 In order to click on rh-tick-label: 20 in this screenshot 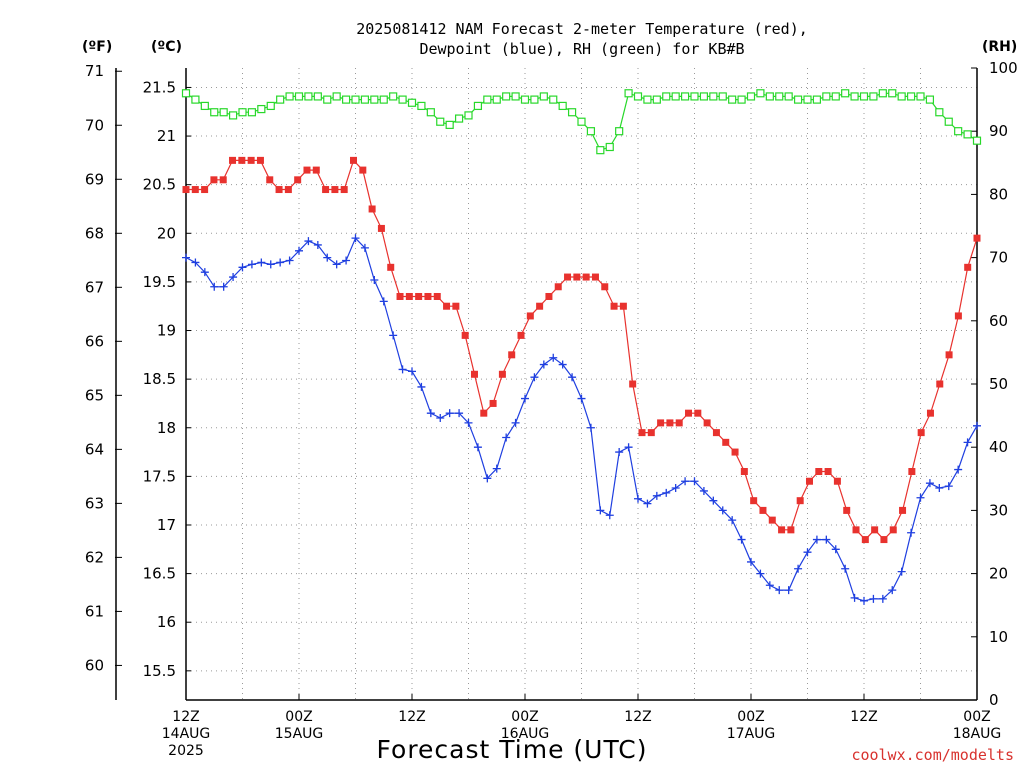, I will do `click(998, 574)`.